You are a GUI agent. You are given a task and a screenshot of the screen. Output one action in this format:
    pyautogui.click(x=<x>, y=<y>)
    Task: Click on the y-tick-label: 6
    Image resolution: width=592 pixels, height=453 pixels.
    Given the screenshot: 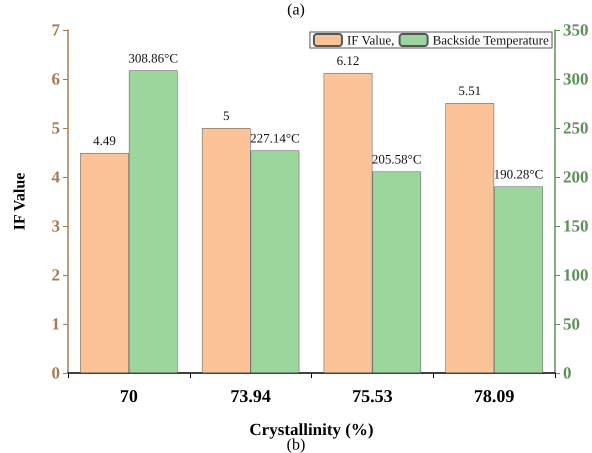 What is the action you would take?
    pyautogui.click(x=56, y=79)
    